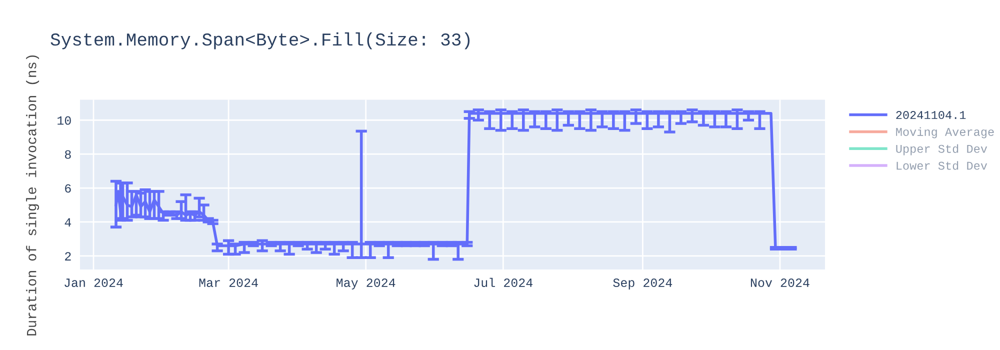 This screenshot has width=1000, height=350. I want to click on y-tick-label: 8, so click(67, 154).